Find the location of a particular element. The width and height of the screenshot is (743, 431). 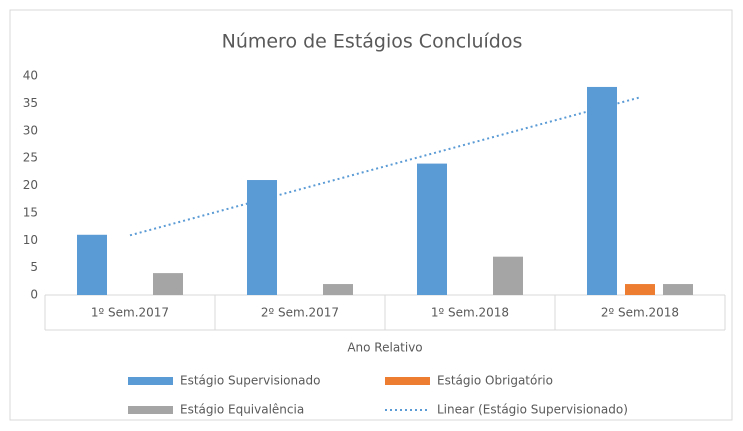

y-tick-label: 10 is located at coordinates (30, 240).